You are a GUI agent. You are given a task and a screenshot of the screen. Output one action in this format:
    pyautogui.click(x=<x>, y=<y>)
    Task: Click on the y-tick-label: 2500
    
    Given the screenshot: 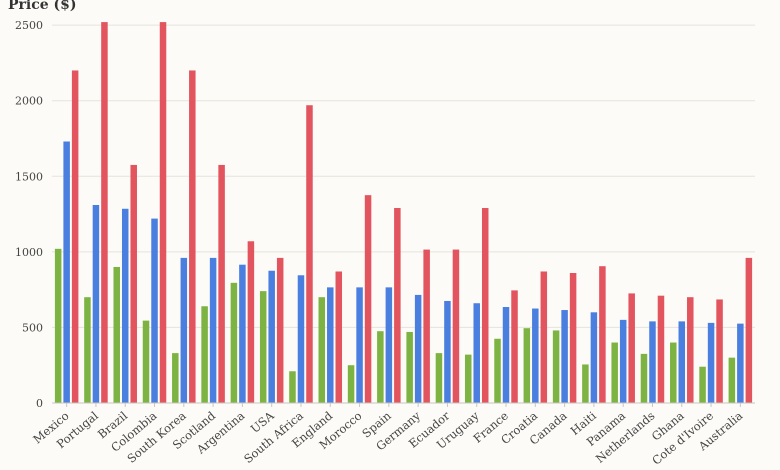 What is the action you would take?
    pyautogui.click(x=29, y=25)
    